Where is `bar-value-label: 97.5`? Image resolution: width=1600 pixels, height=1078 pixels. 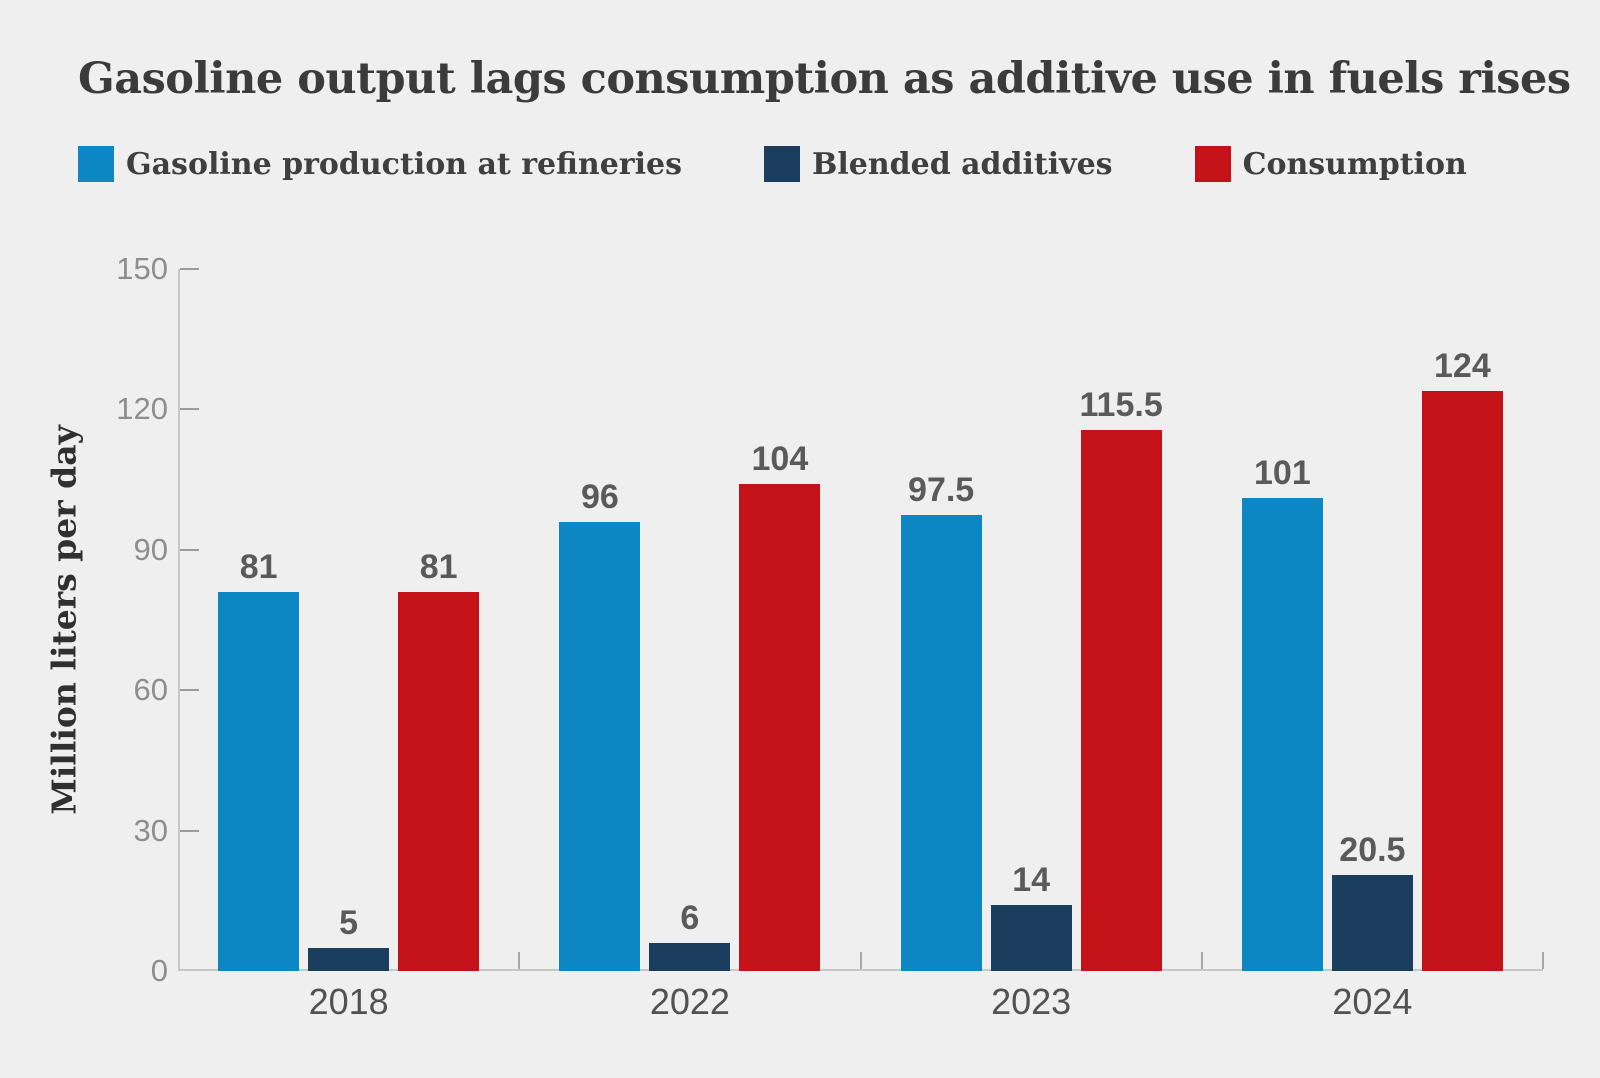
bar-value-label: 97.5 is located at coordinates (941, 489).